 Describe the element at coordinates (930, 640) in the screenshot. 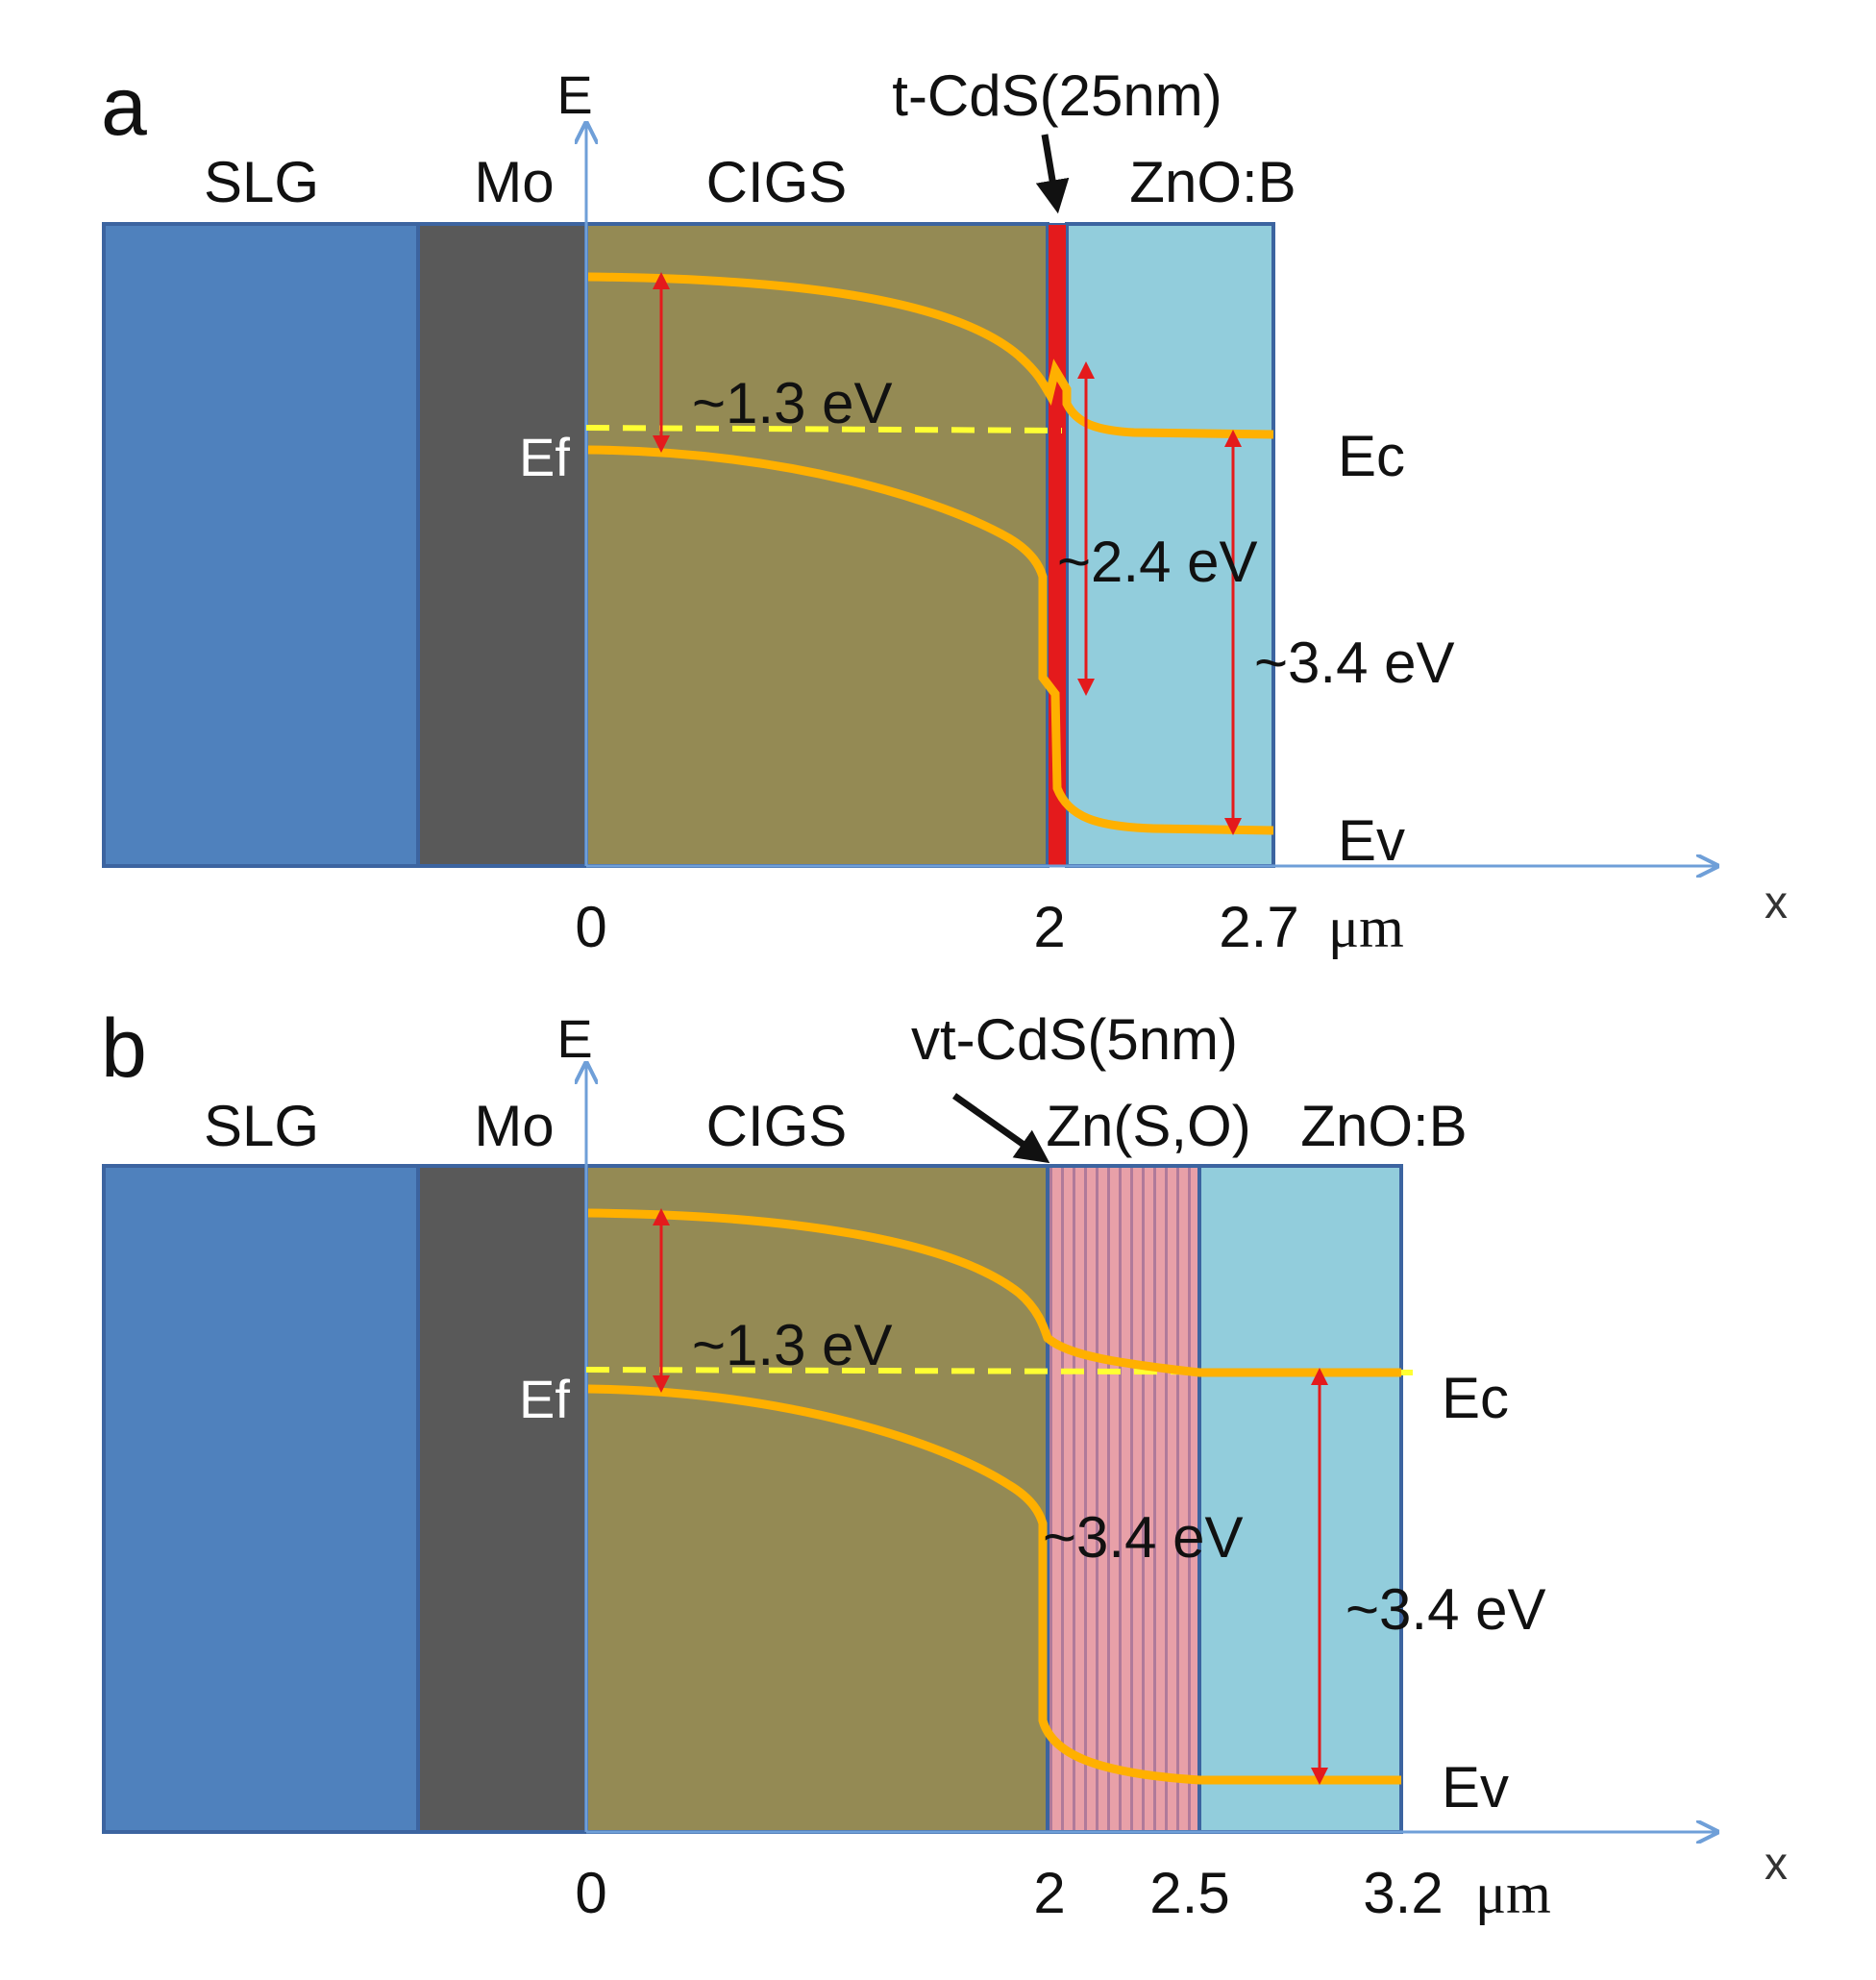

I see `panel-a-valence-band` at that location.